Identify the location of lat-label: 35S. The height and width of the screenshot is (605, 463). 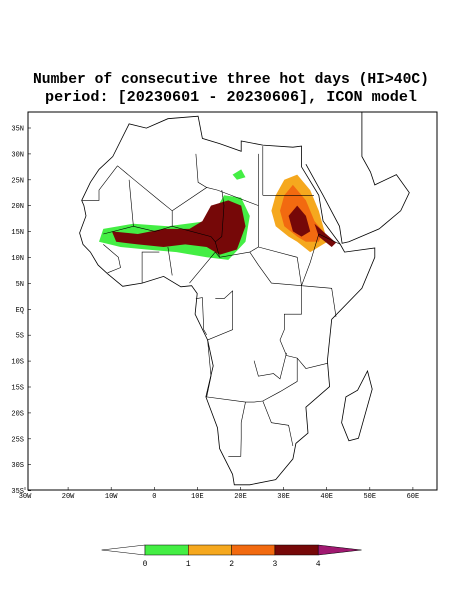
(17, 492).